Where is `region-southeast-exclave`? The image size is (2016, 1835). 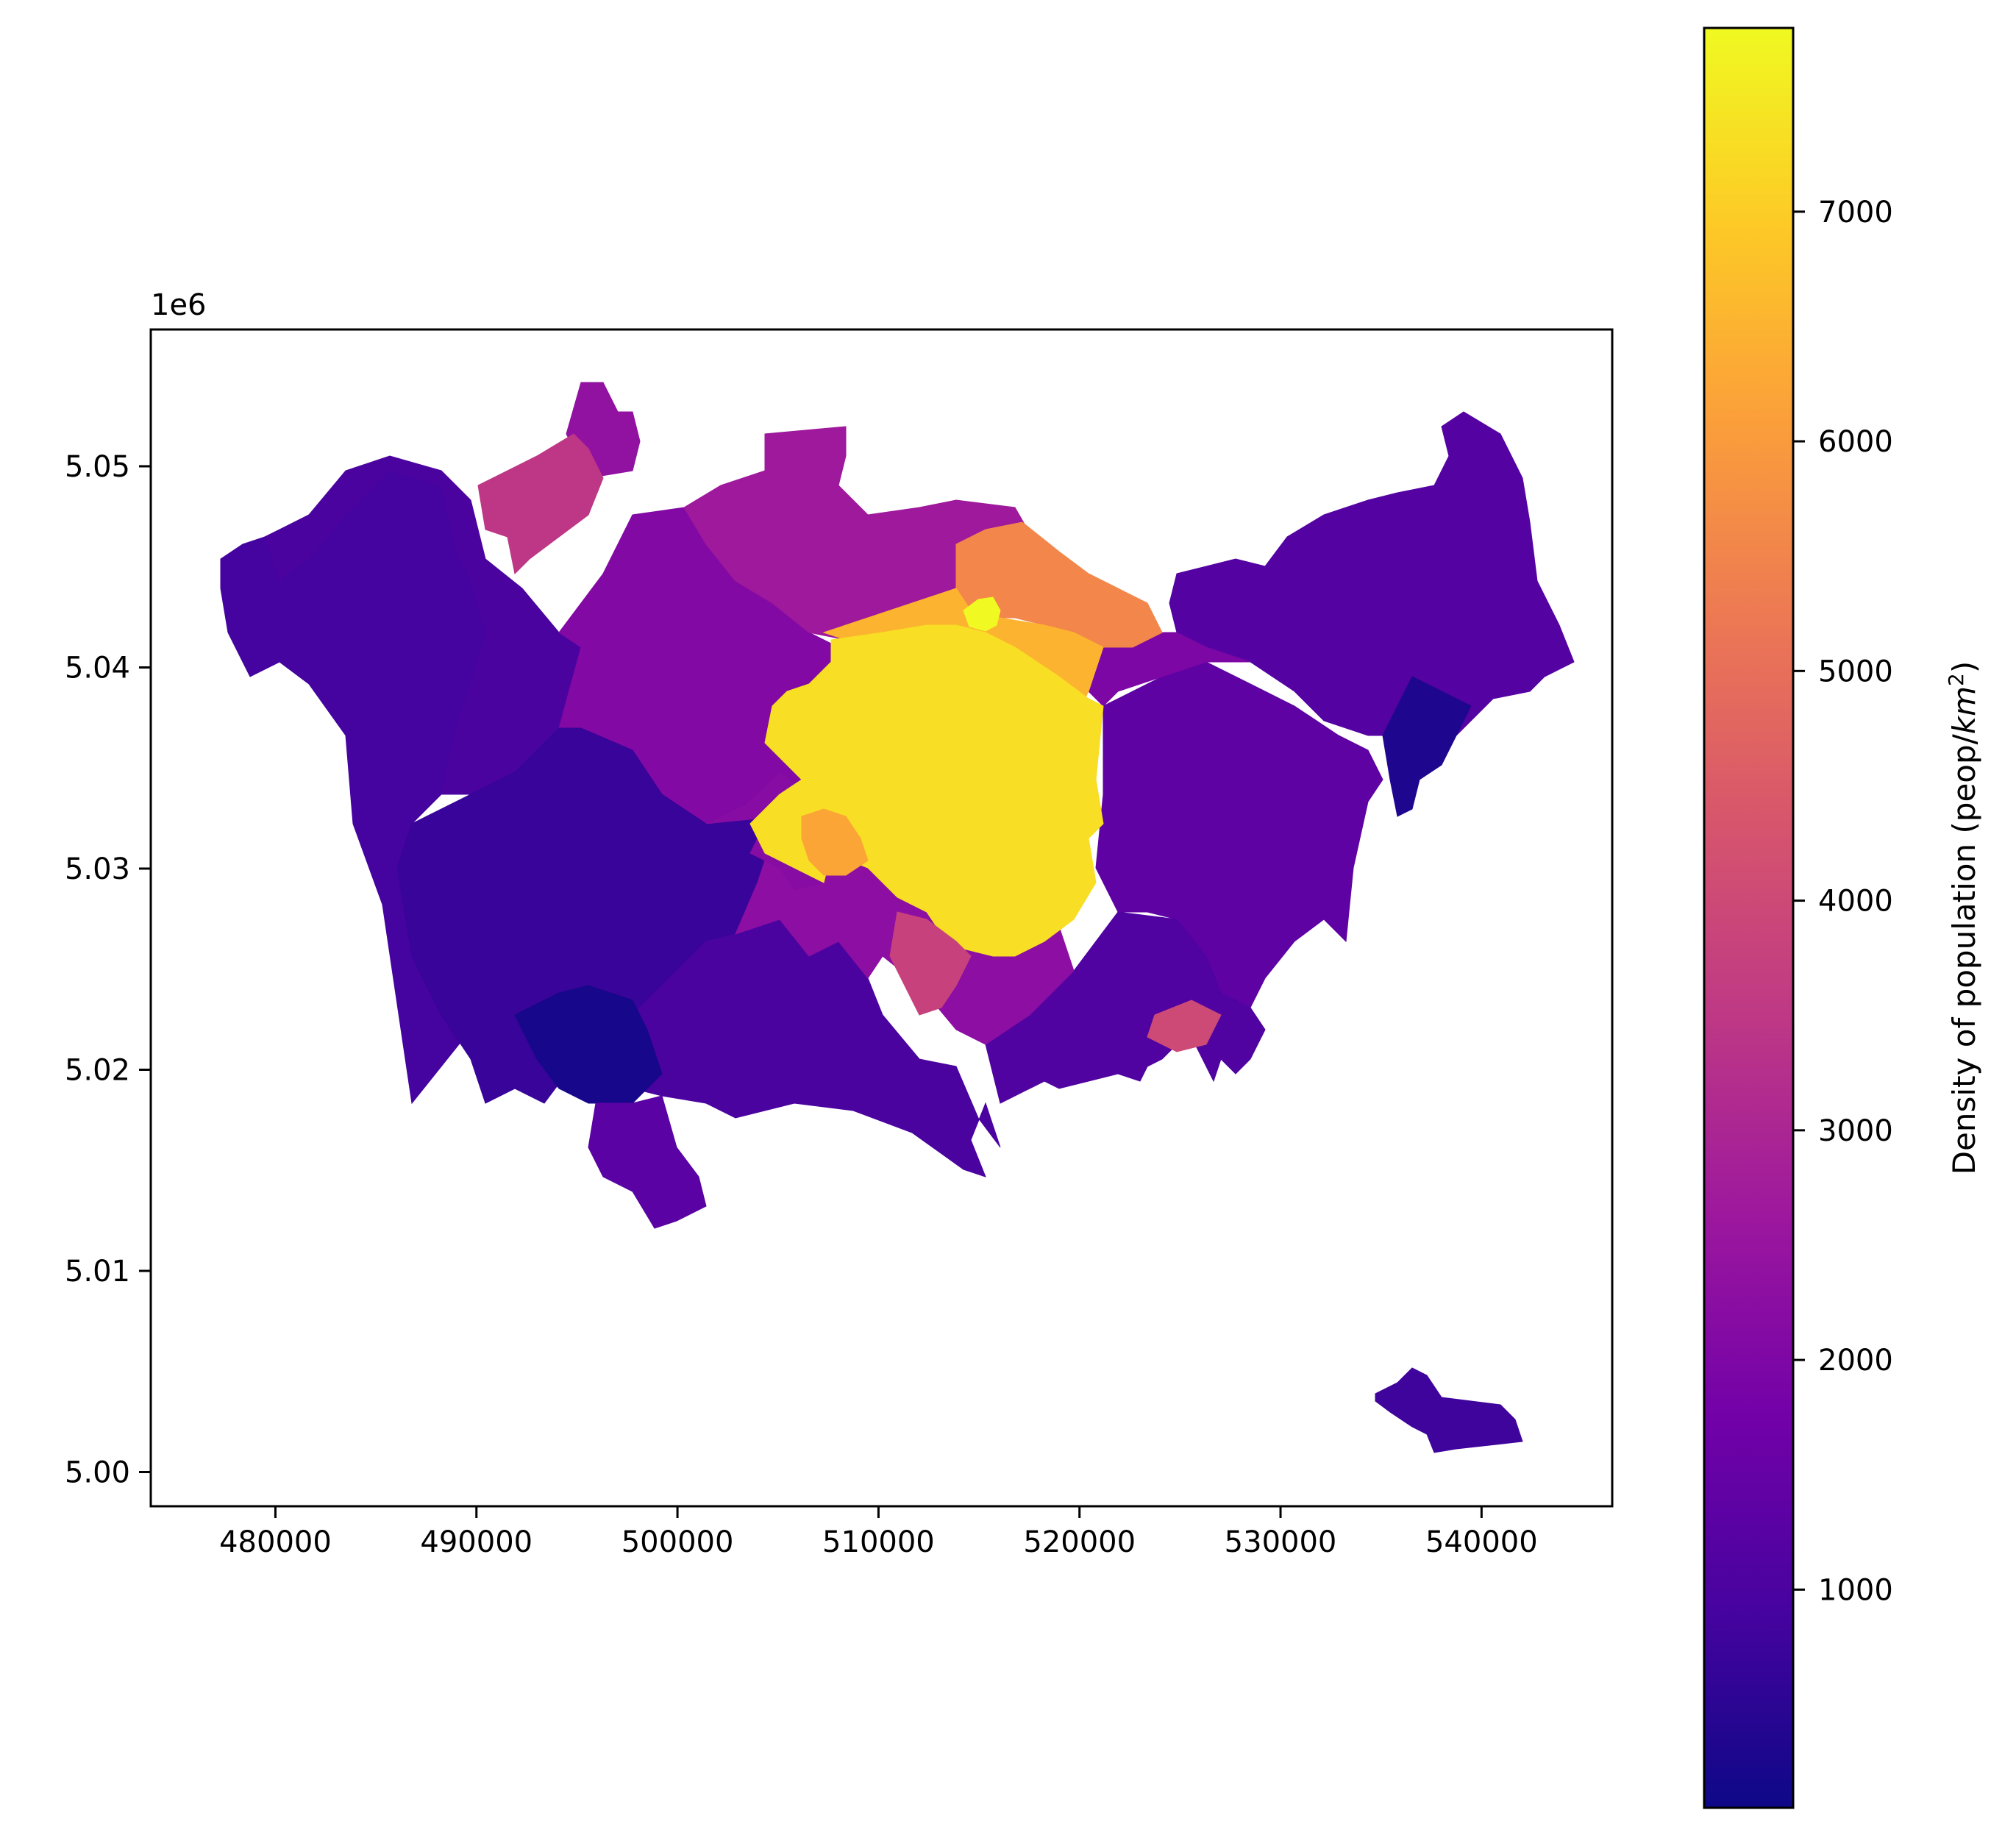 region-southeast-exclave is located at coordinates (1448, 1410).